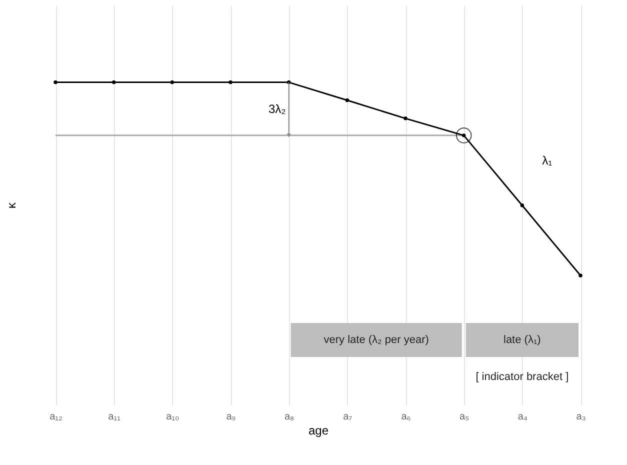  I want to click on x-tick-label: a₁₂, so click(56, 417).